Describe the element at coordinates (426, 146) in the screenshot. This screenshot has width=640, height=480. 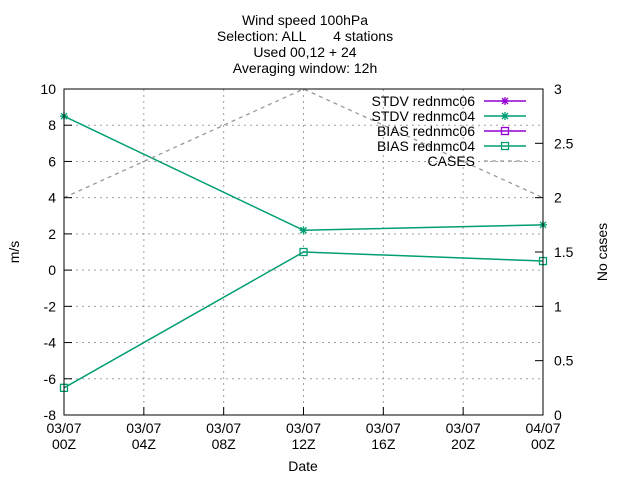
I see `legend-label: BIAS rednmc04` at that location.